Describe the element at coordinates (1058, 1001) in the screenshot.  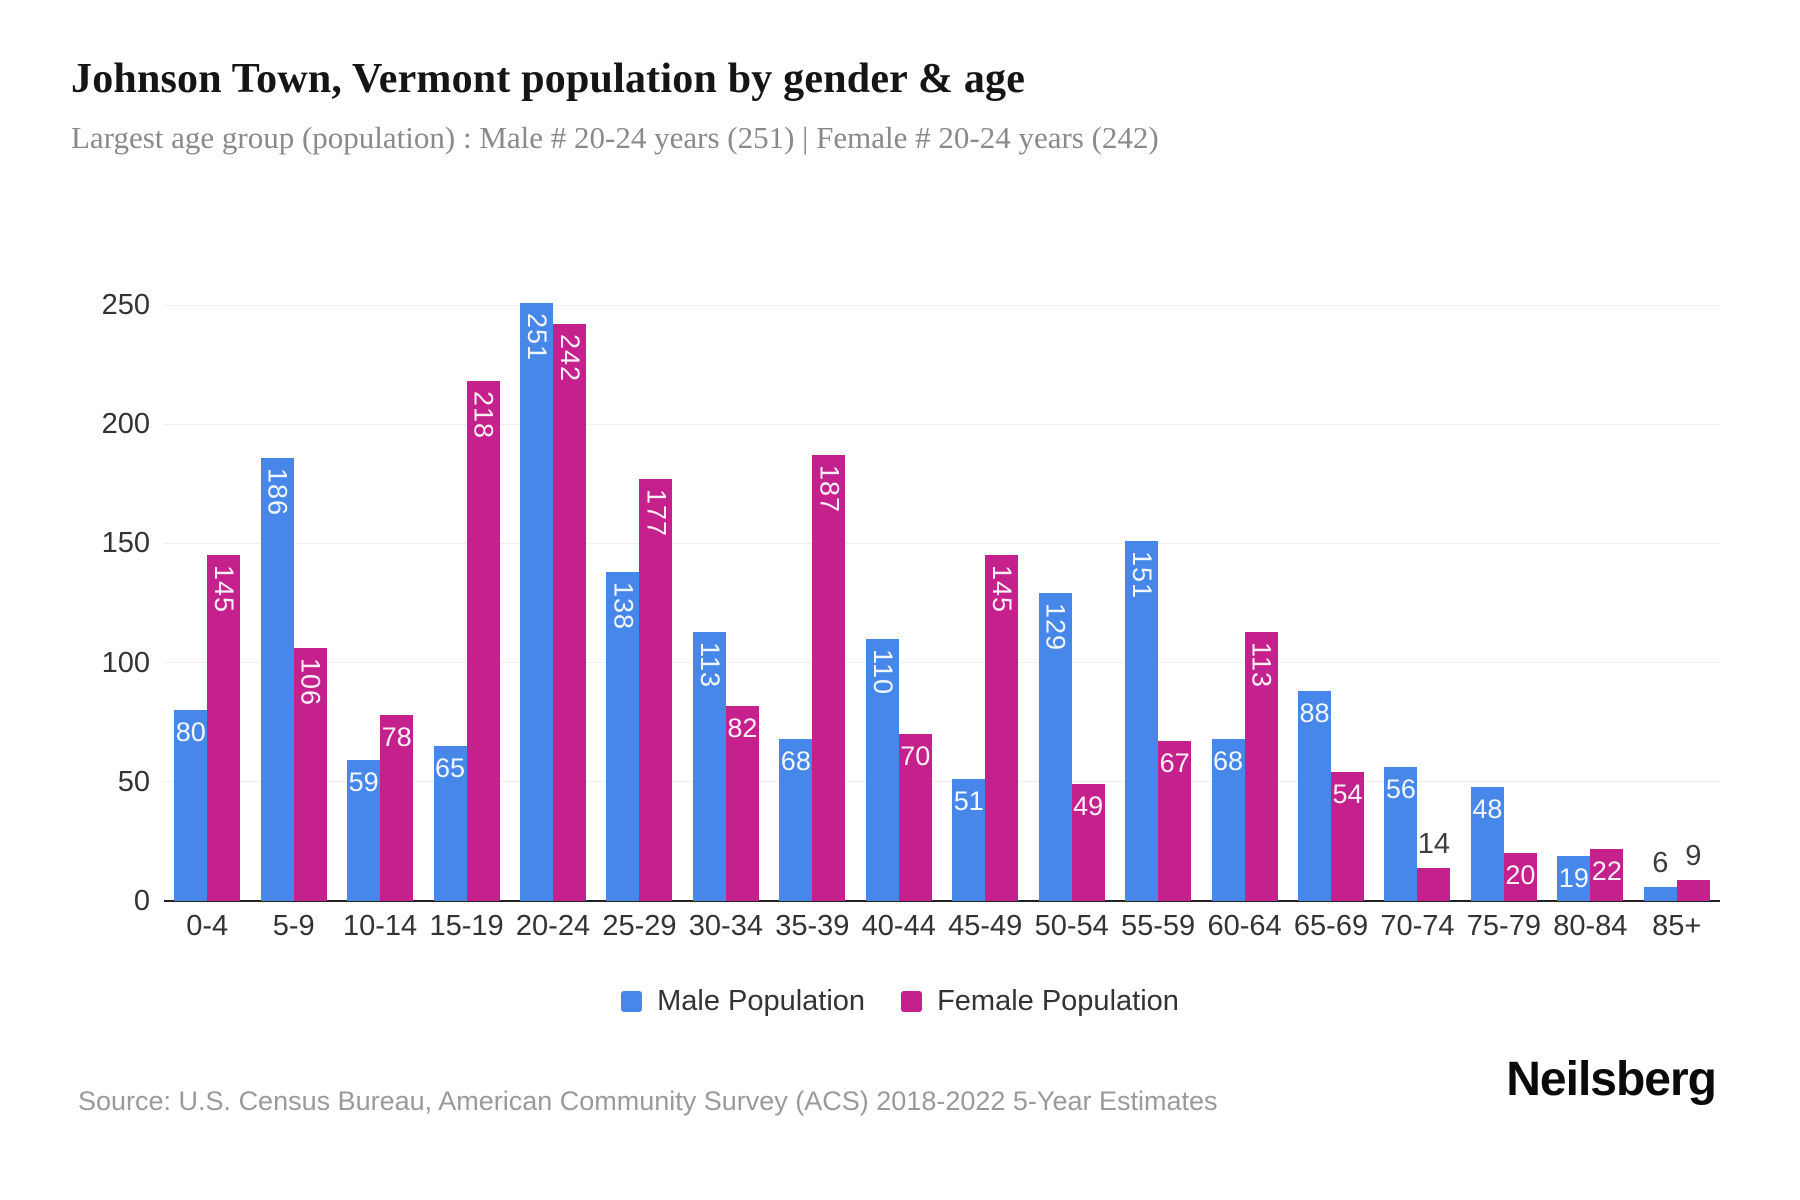
I see `legend-label: Female Population` at that location.